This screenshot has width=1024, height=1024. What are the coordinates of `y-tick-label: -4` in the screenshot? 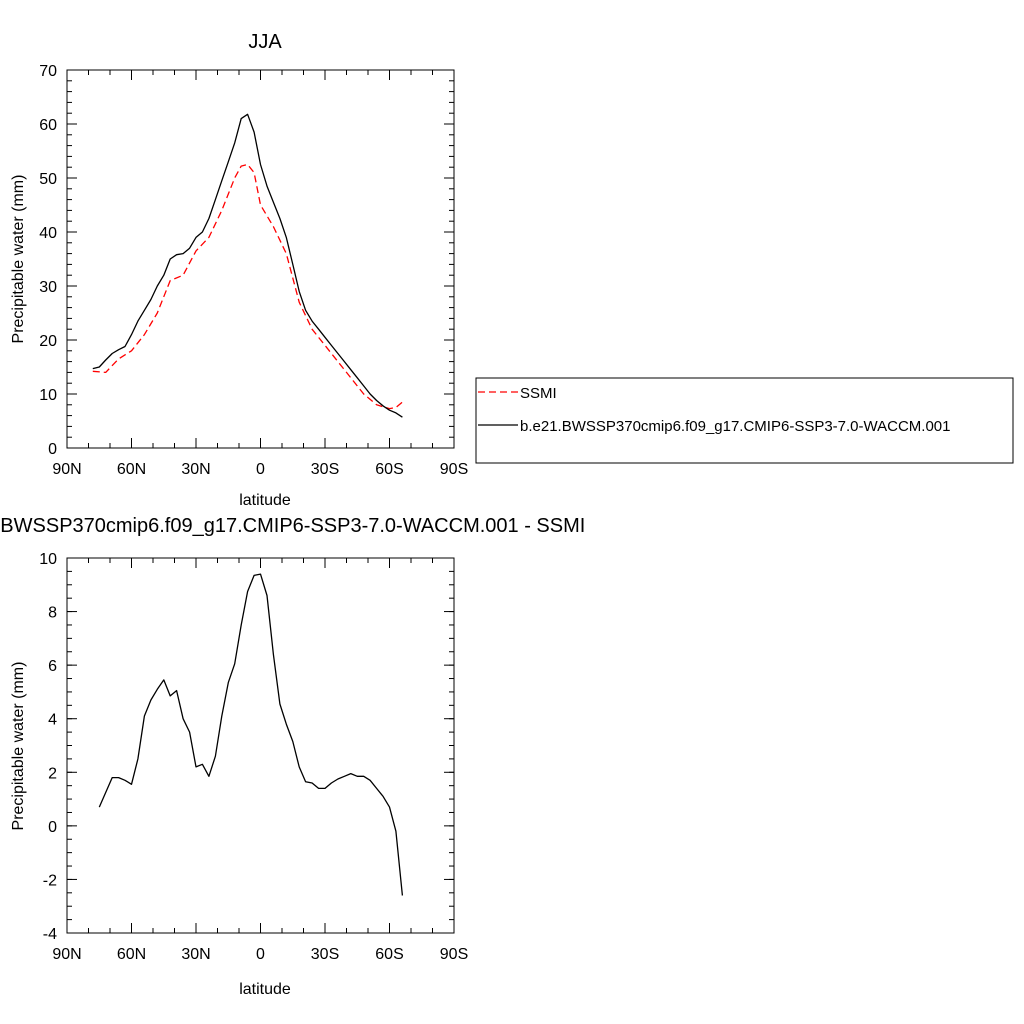 It's located at (50, 934).